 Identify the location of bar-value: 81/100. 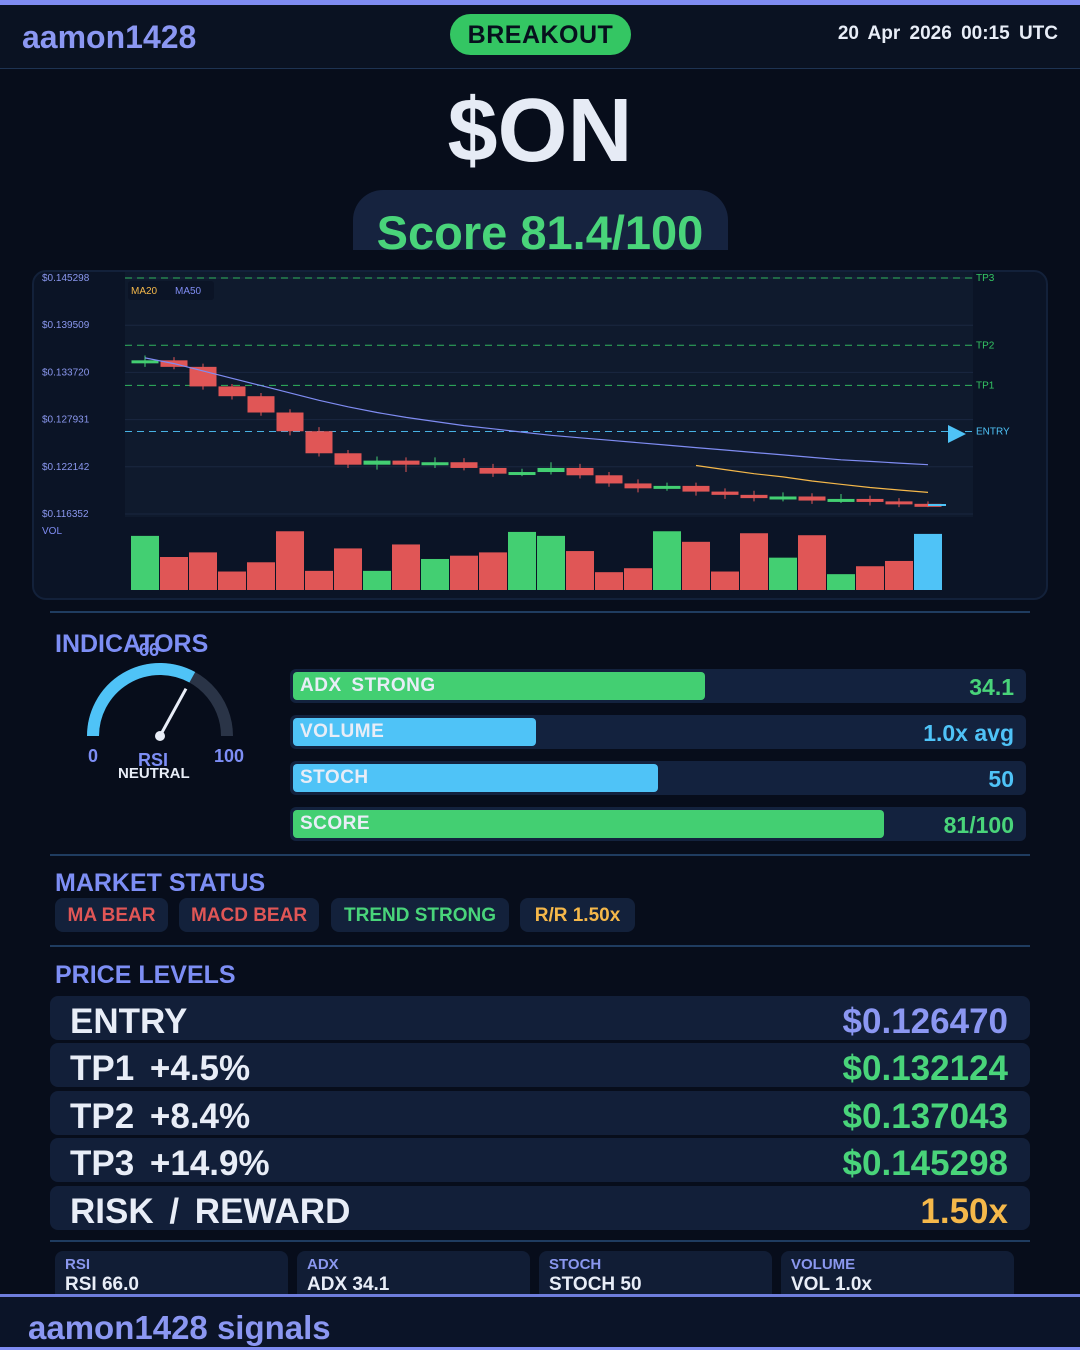
(978, 825).